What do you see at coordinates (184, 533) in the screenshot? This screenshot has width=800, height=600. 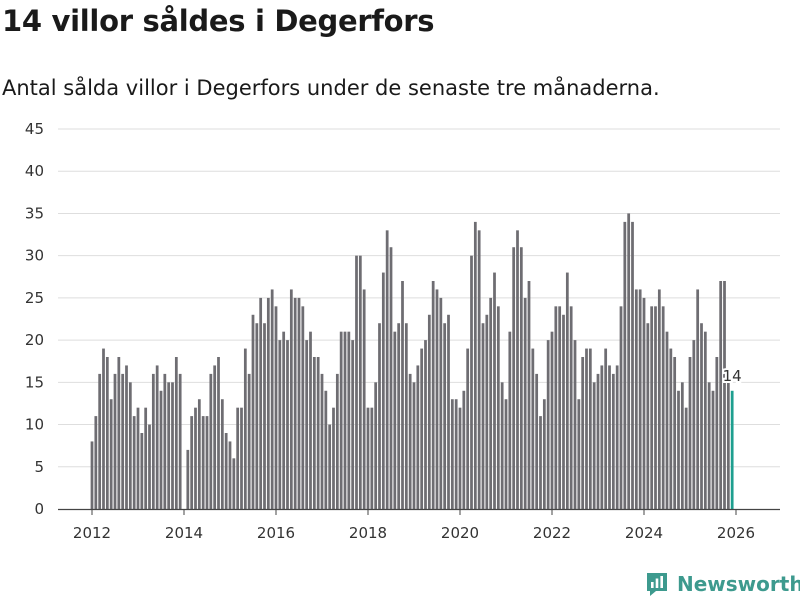 I see `x-tick-label: 2014` at bounding box center [184, 533].